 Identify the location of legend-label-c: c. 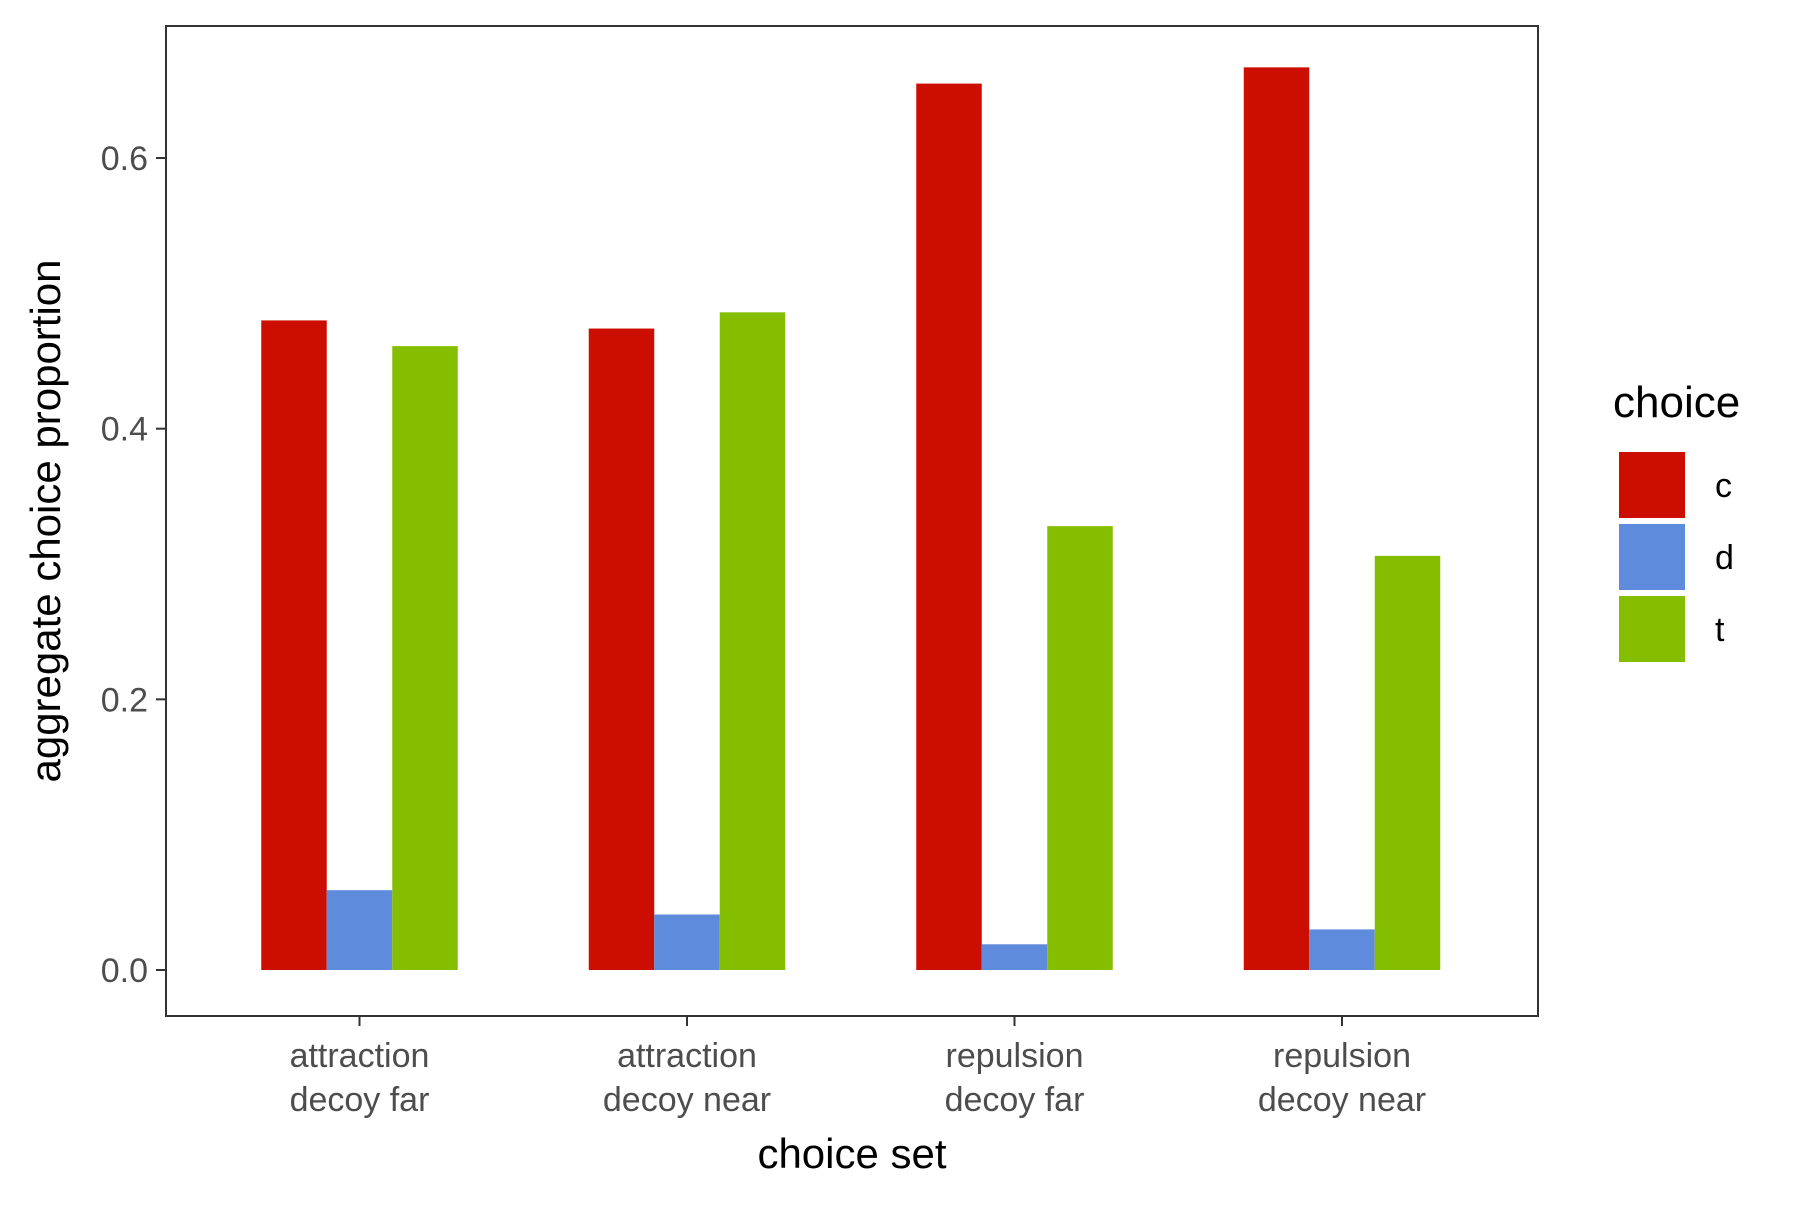
(1723, 486).